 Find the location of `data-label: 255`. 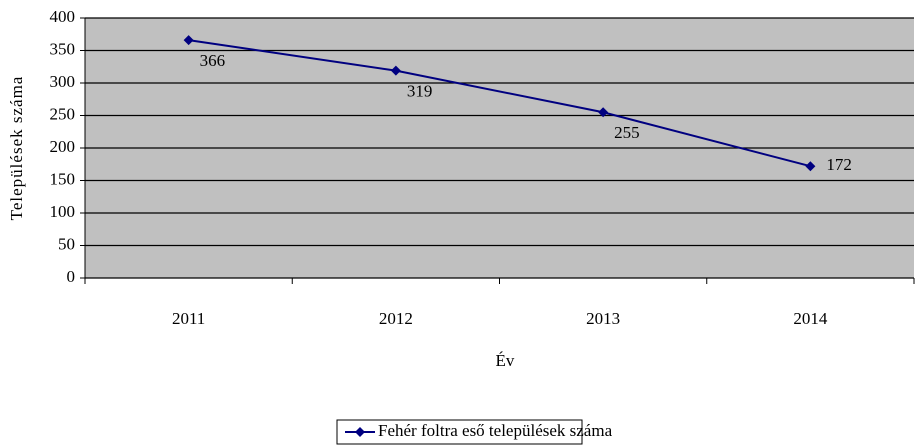

data-label: 255 is located at coordinates (627, 132).